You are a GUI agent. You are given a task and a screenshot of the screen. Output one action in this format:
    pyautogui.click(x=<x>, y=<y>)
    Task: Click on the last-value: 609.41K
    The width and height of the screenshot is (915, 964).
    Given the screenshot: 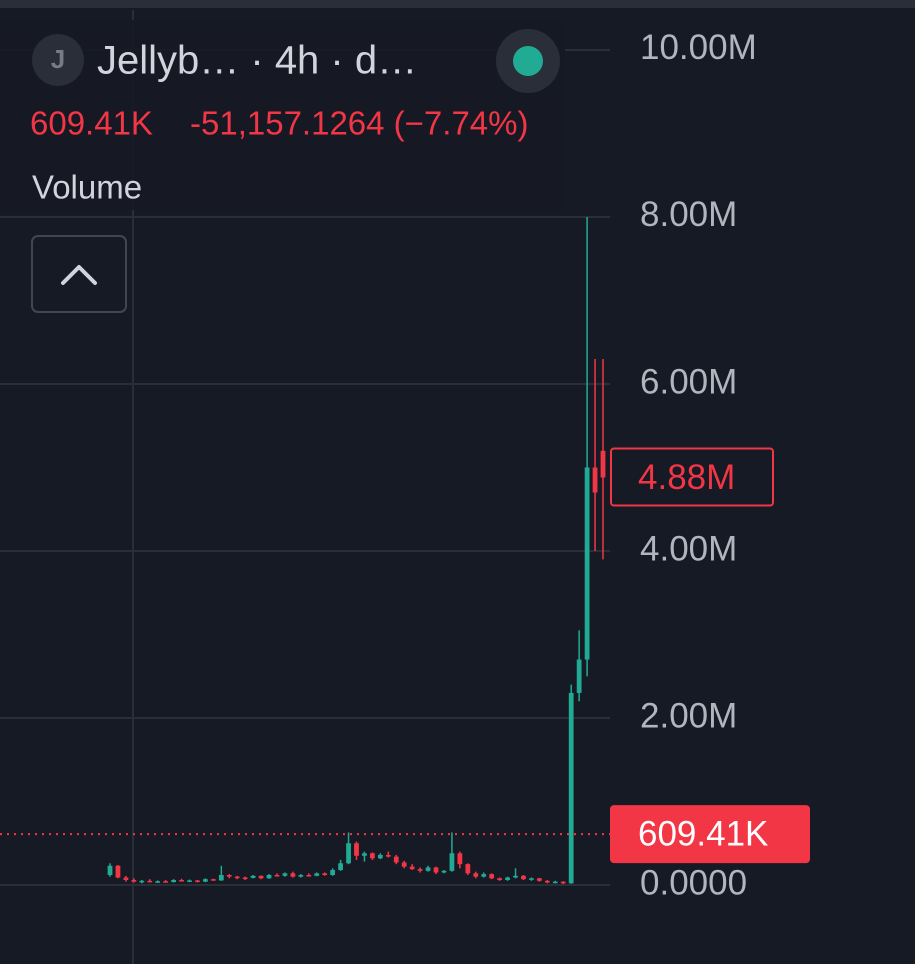 What is the action you would take?
    pyautogui.click(x=91, y=123)
    